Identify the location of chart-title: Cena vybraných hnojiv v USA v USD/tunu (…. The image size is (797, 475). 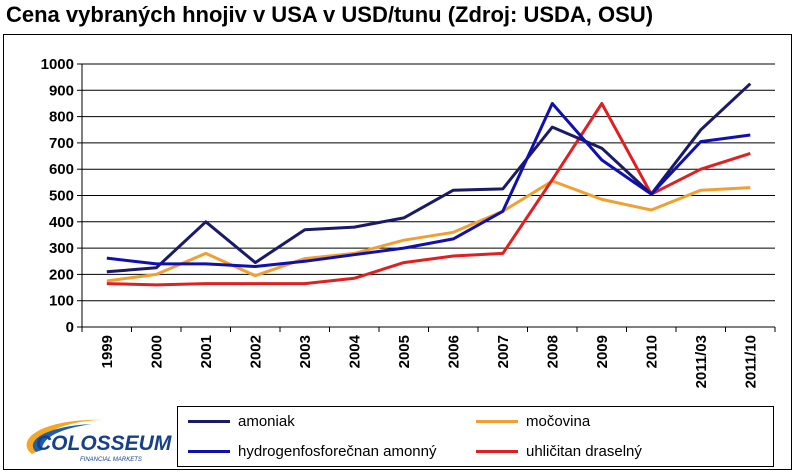
(330, 14).